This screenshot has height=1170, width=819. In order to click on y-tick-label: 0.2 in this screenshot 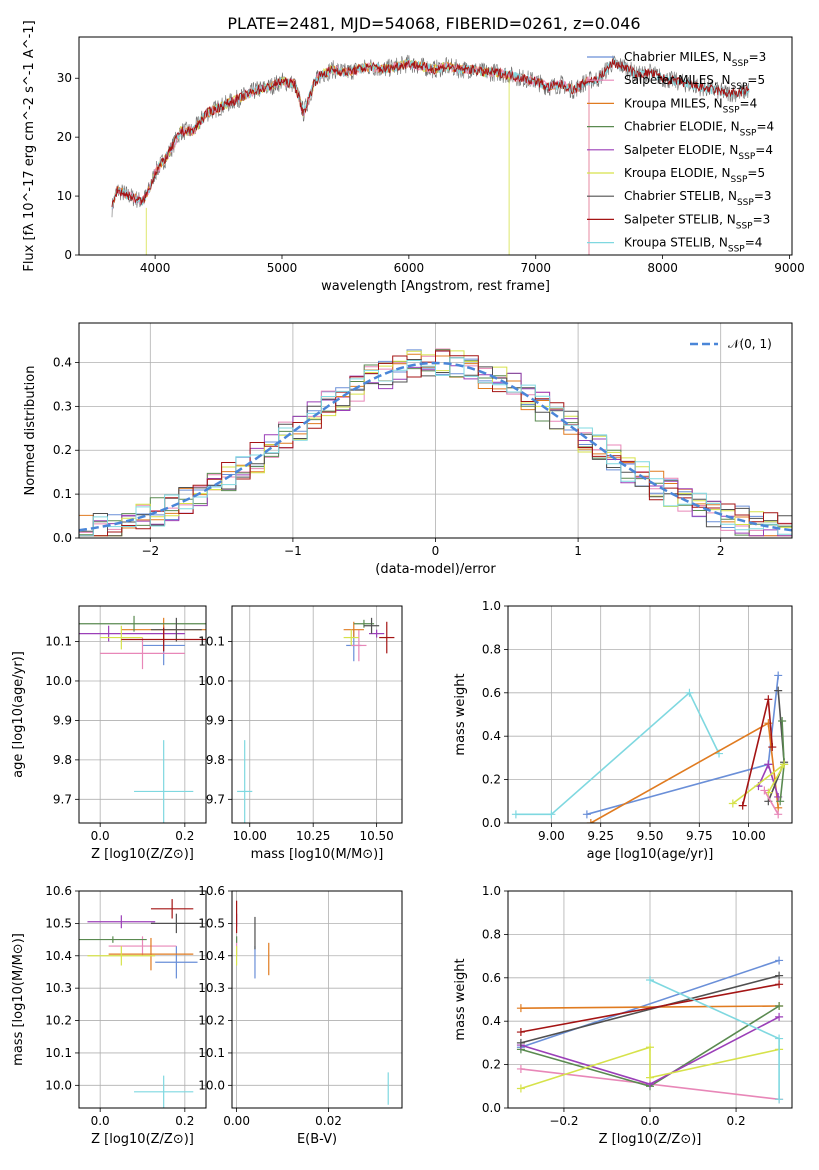, I will do `click(62, 450)`.